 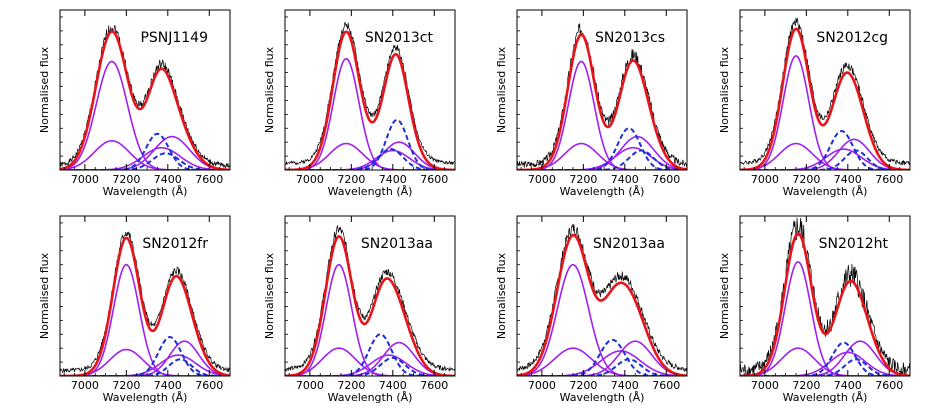 What do you see at coordinates (175, 244) in the screenshot?
I see `panel-title: SN2012fr` at bounding box center [175, 244].